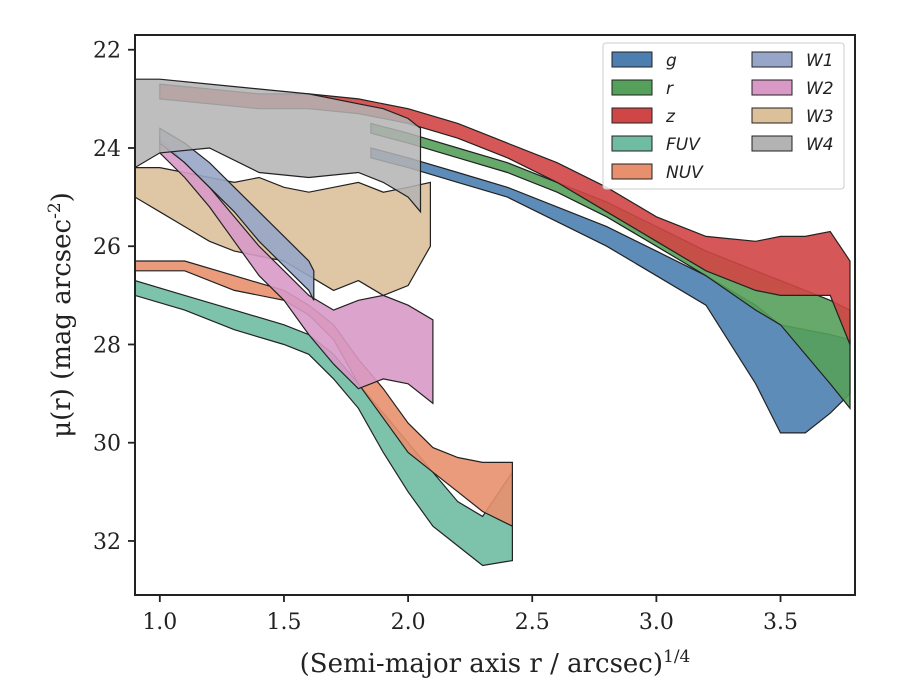 The image size is (900, 700). I want to click on legend-label-w3: W3, so click(820, 117).